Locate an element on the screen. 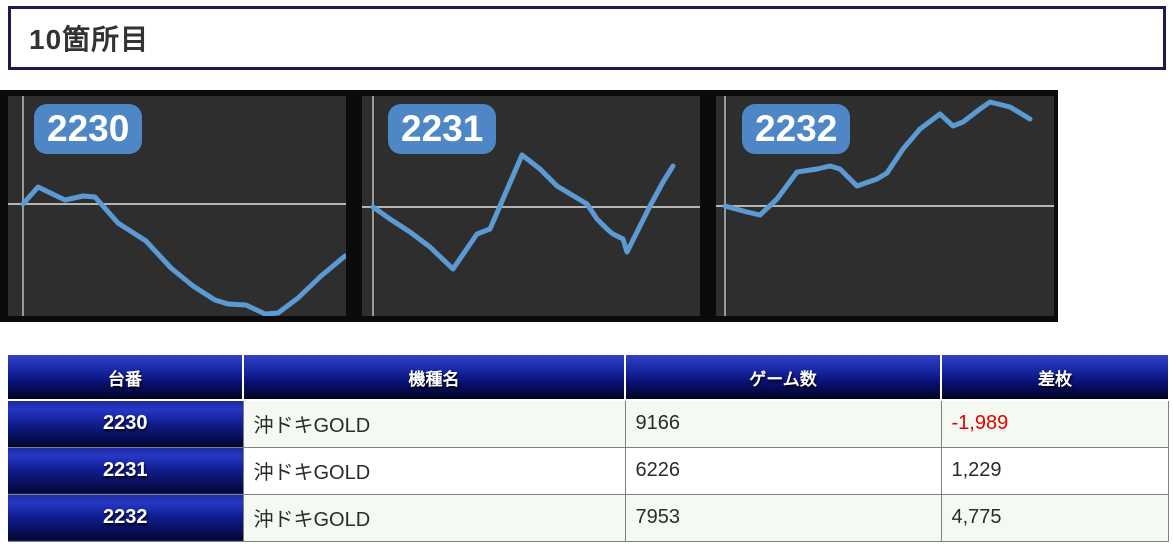  machine-number-cell: 2231 is located at coordinates (126, 471).